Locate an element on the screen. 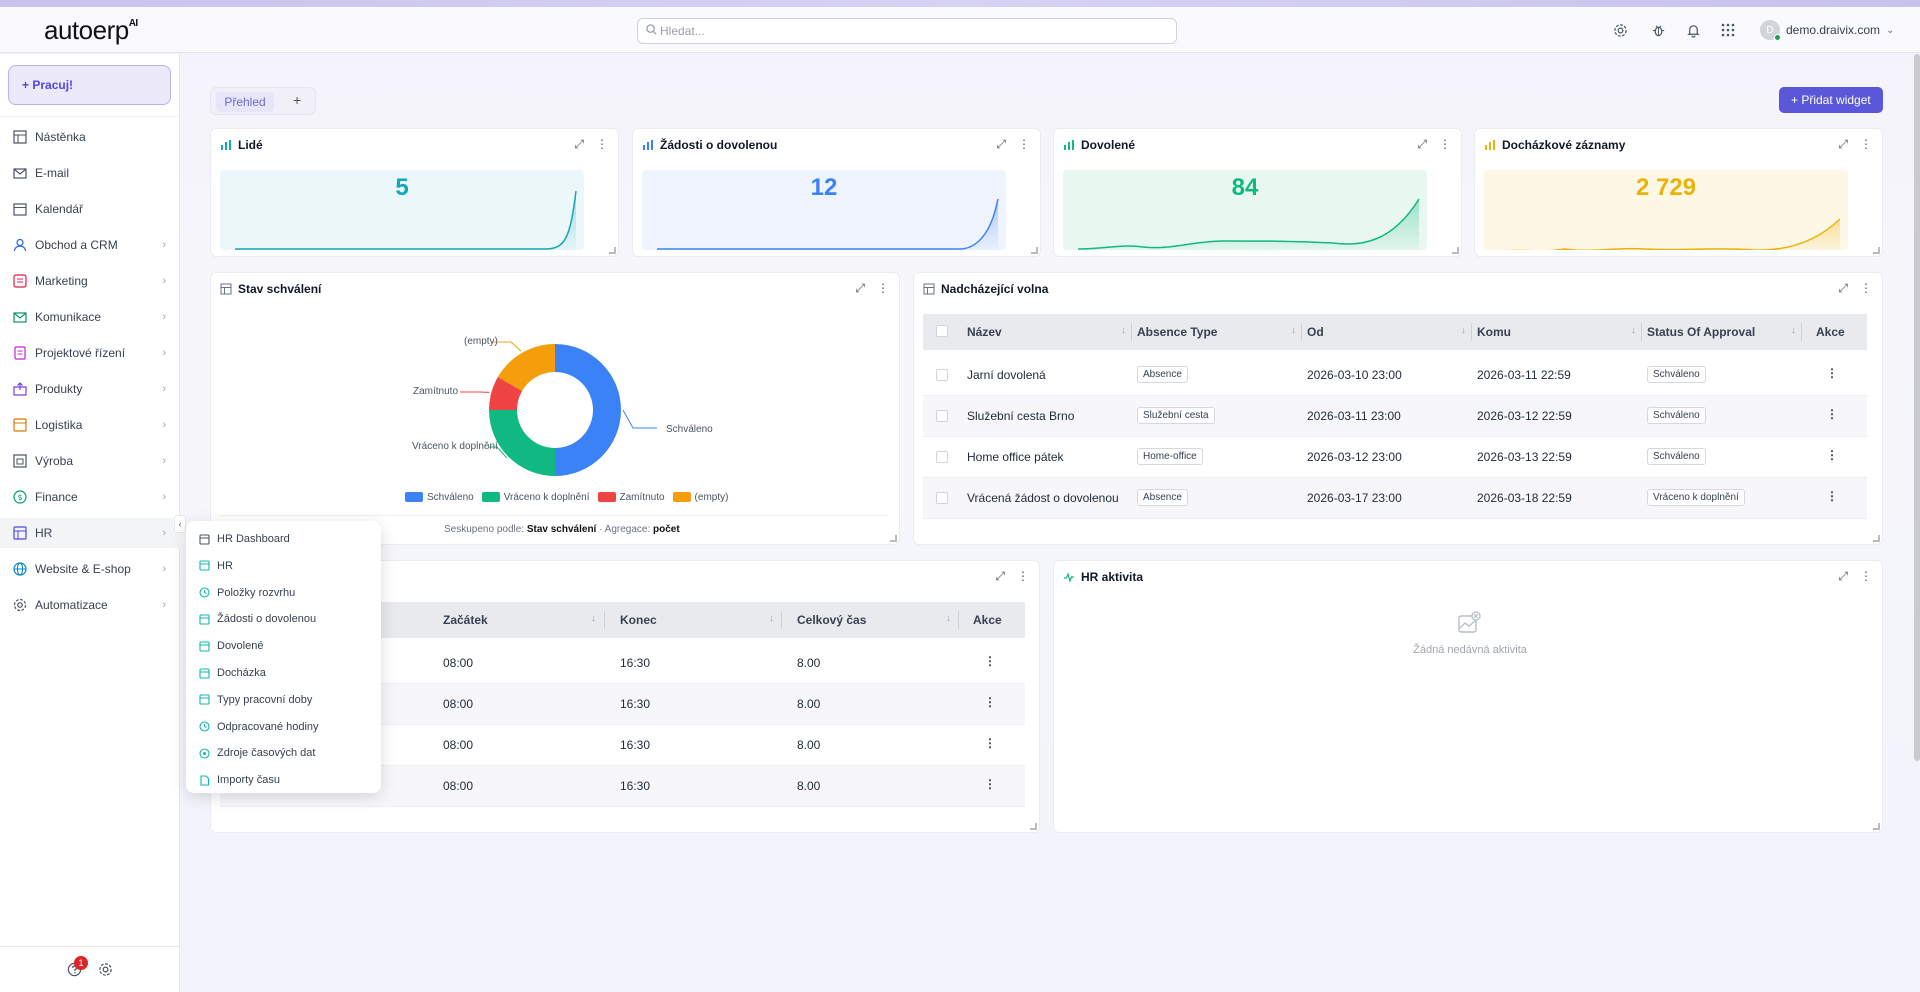  user-menu: D demo.draivix.com ⌄ is located at coordinates (1827, 30).